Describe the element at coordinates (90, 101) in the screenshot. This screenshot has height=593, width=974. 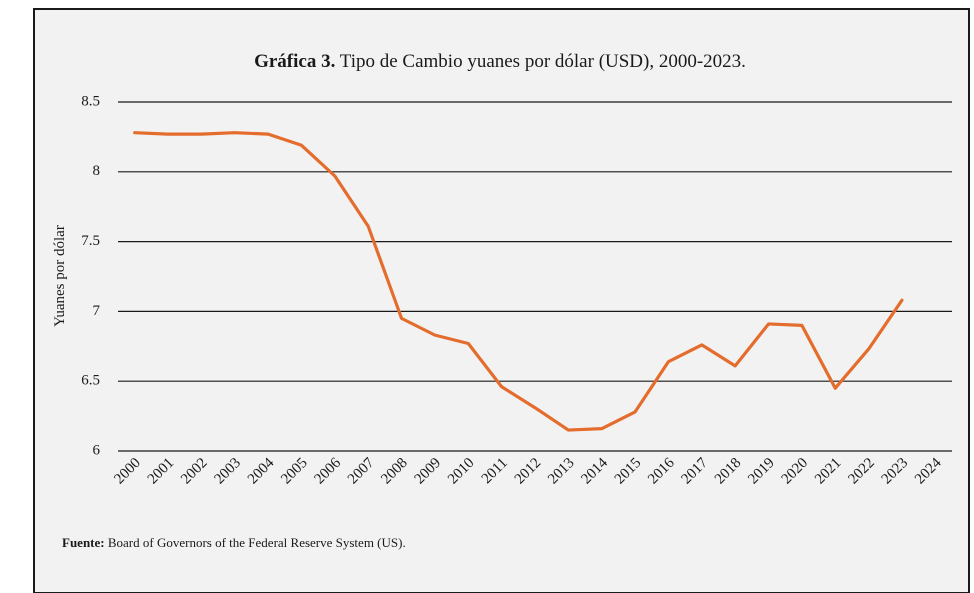
I see `y-tick-label: 8.5` at that location.